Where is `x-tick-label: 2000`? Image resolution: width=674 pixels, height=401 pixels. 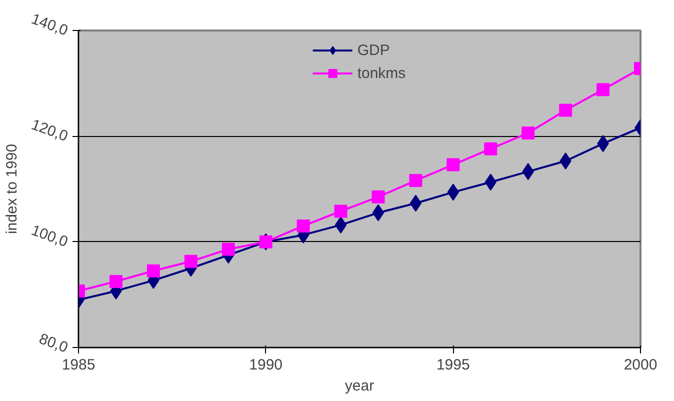
x-tick-label: 2000 is located at coordinates (641, 365).